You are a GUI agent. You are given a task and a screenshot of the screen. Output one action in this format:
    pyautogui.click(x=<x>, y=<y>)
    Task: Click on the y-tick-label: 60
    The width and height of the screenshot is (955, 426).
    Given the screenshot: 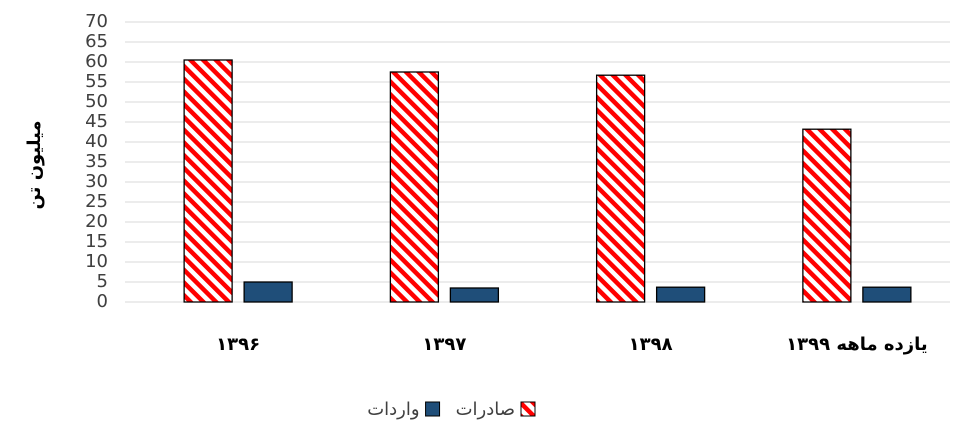 What is the action you would take?
    pyautogui.click(x=96, y=61)
    